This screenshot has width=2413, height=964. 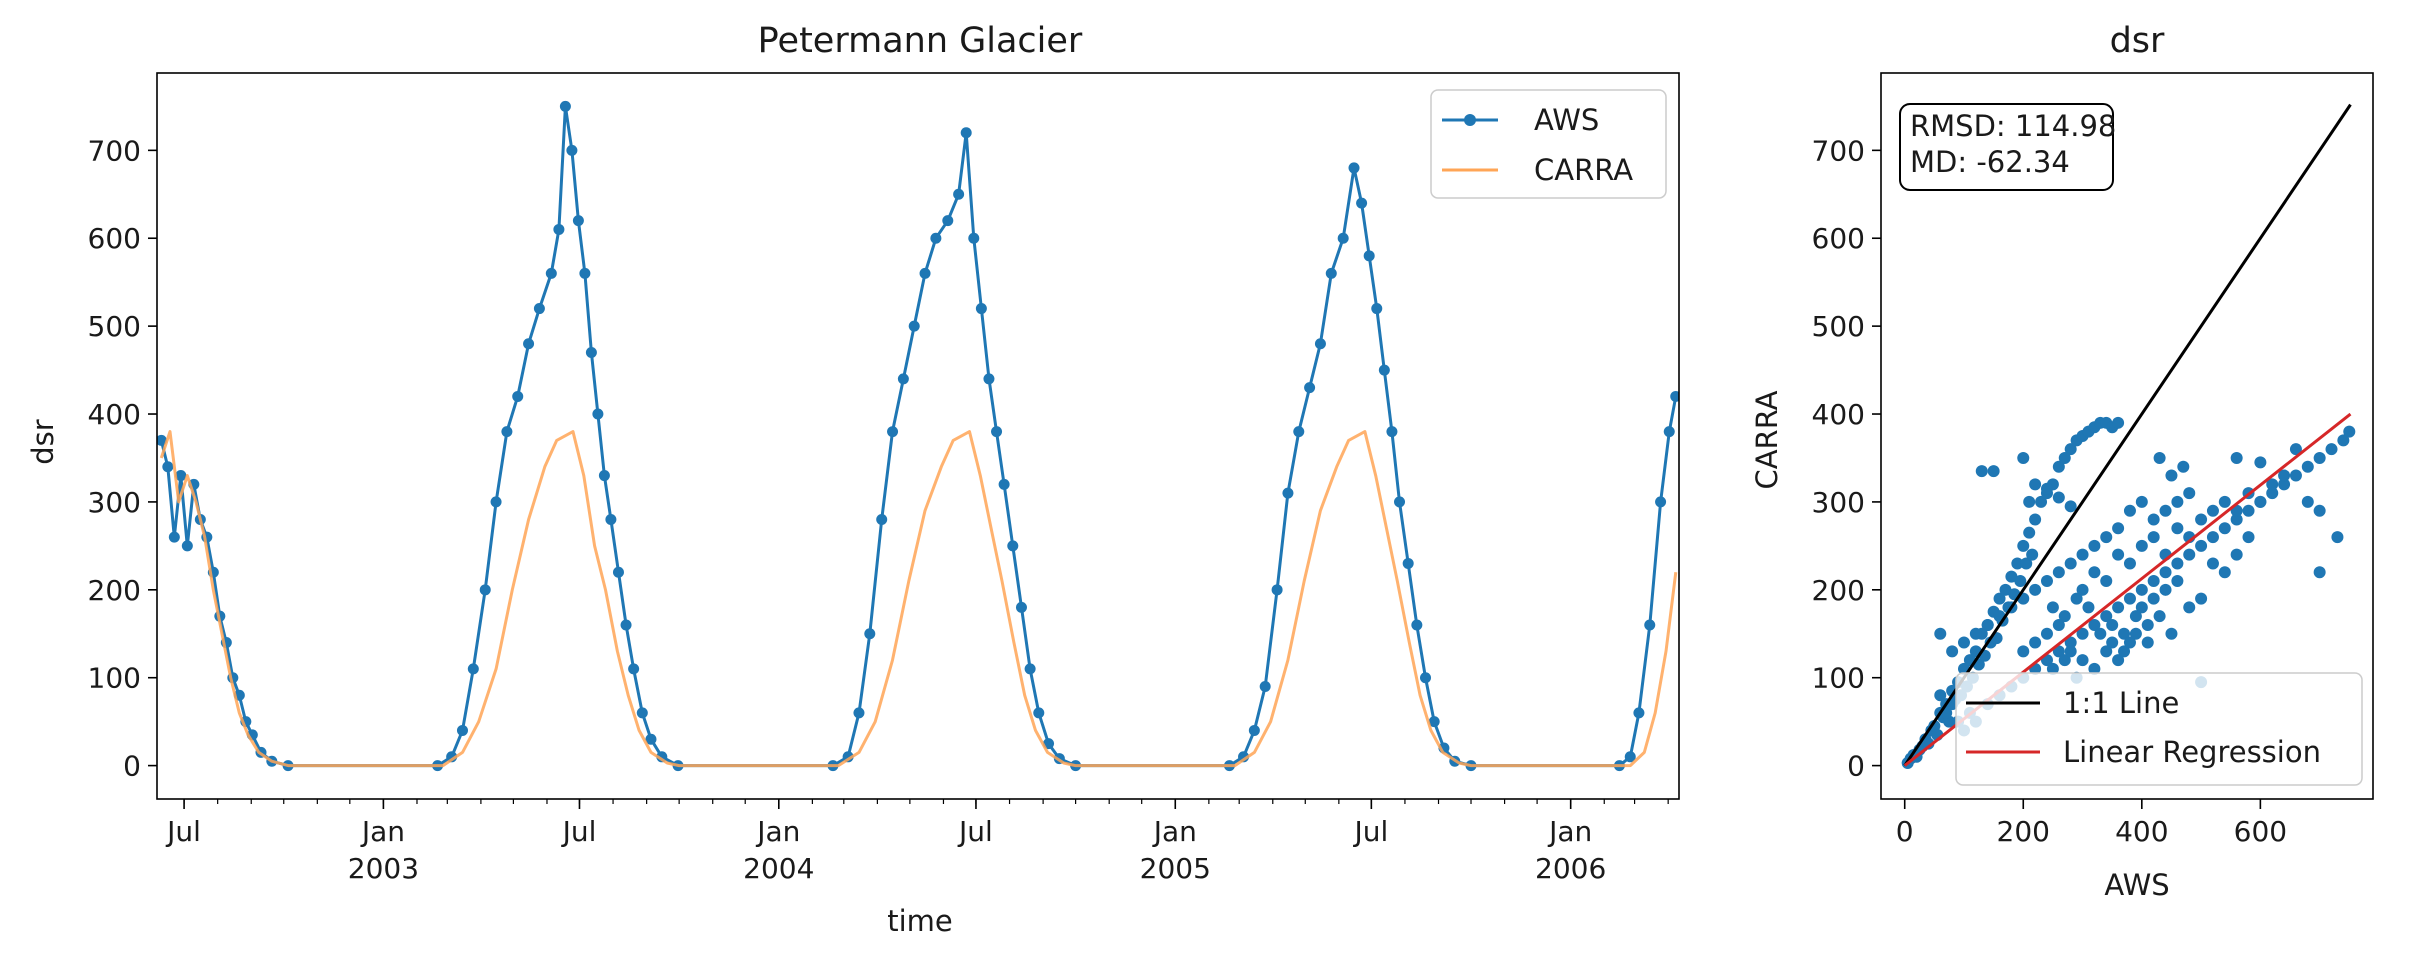 I want to click on timeseries-x-ticks: Jul Jan 2003 Jul Jan 2004 Jul Jan 2005 Jul Jan 2006, so click(x=885, y=842).